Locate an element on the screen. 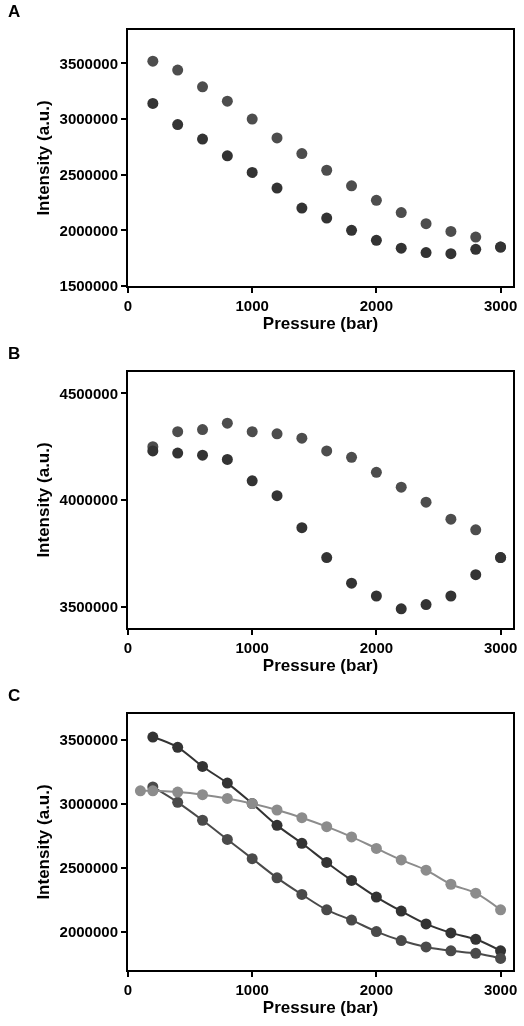 This screenshot has height=1026, width=524. y-tick-label: 4500000 is located at coordinates (88, 393).